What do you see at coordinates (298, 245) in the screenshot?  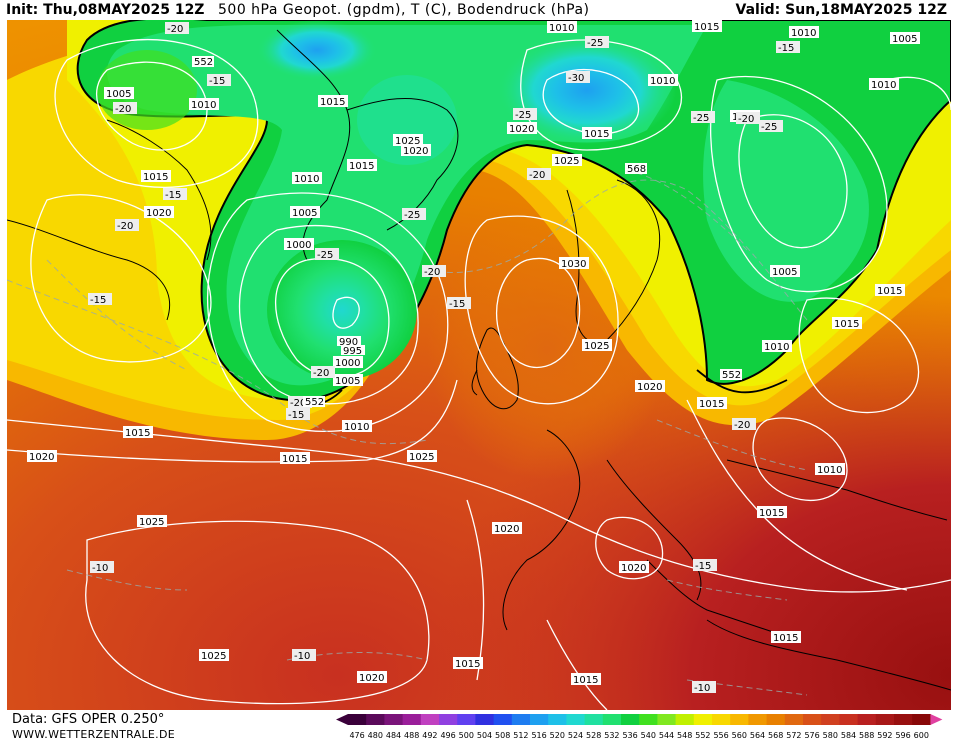 I see `svg-text: 1000` at bounding box center [298, 245].